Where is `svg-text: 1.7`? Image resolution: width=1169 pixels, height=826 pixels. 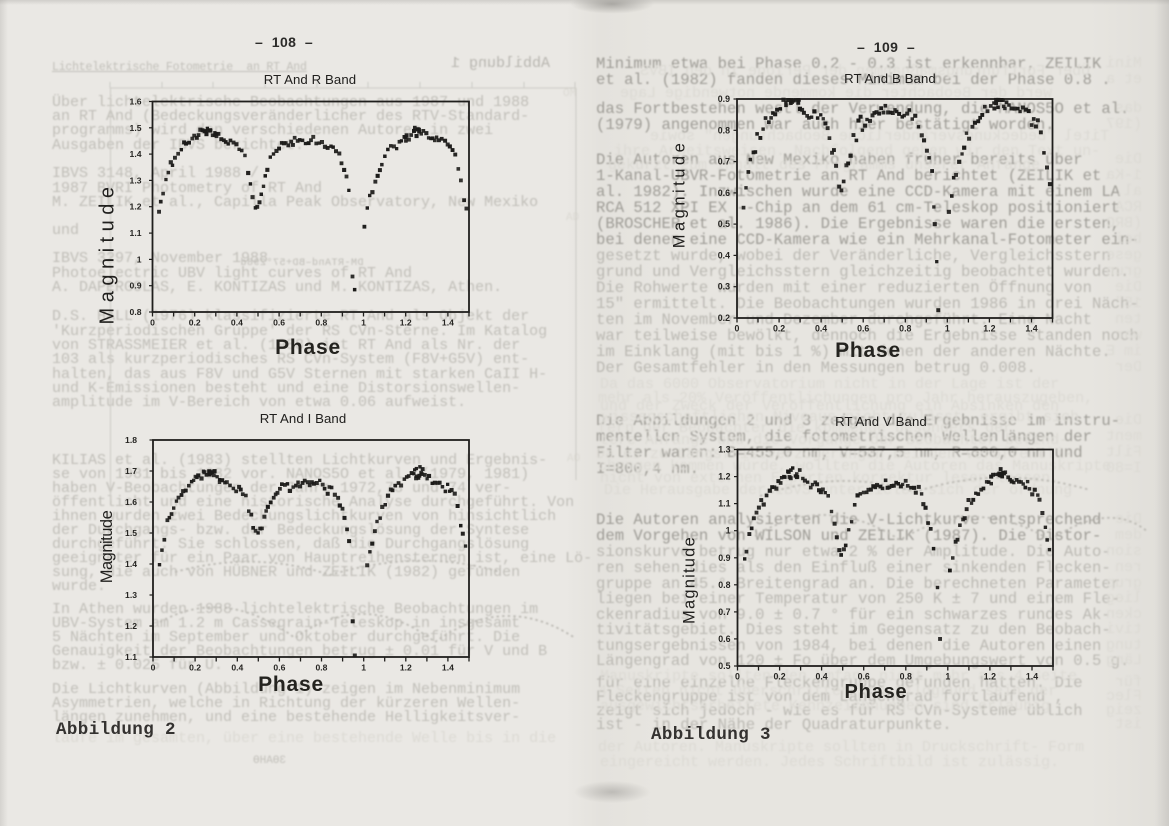
svg-text: 1.7 is located at coordinates (131, 471).